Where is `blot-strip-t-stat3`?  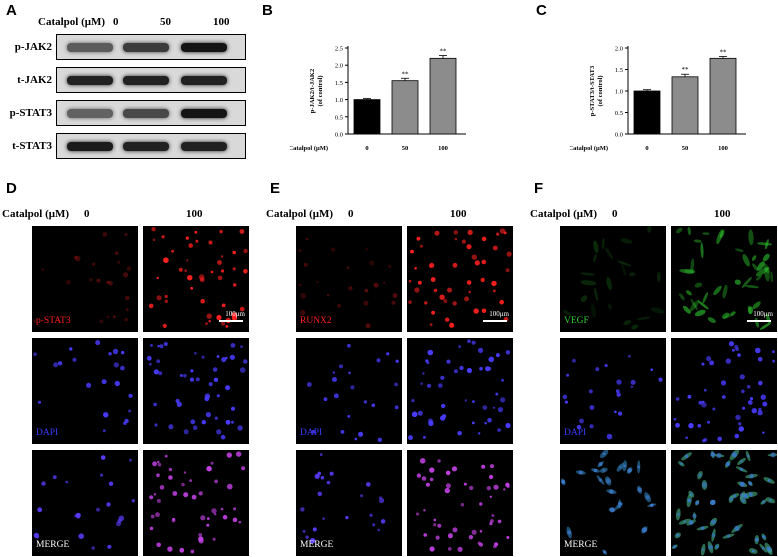
blot-strip-t-stat3 is located at coordinates (151, 146).